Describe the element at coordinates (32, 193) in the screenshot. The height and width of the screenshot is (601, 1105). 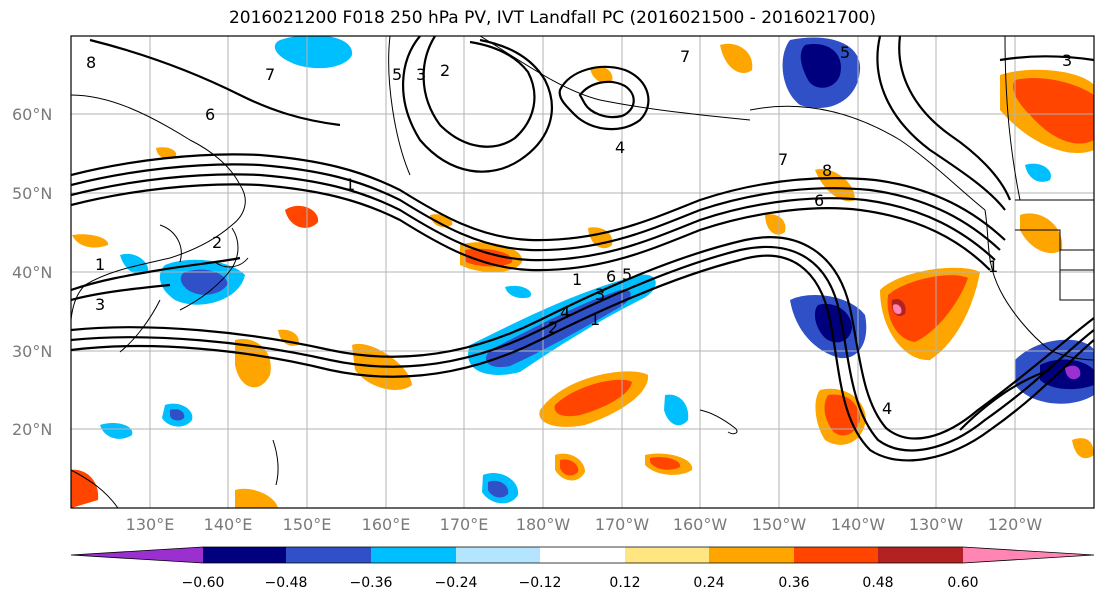
I see `lat-label: 50°N` at that location.